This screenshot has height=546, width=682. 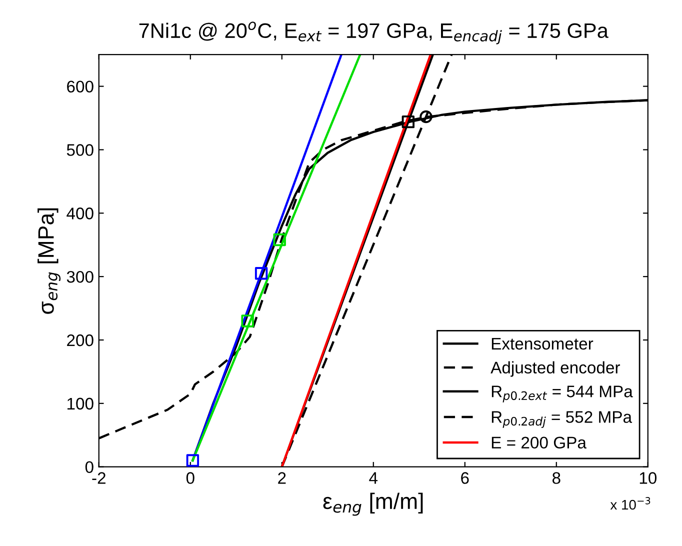 I want to click on x-axis-title: ε$_{eng}$ [m/m], so click(x=373, y=504).